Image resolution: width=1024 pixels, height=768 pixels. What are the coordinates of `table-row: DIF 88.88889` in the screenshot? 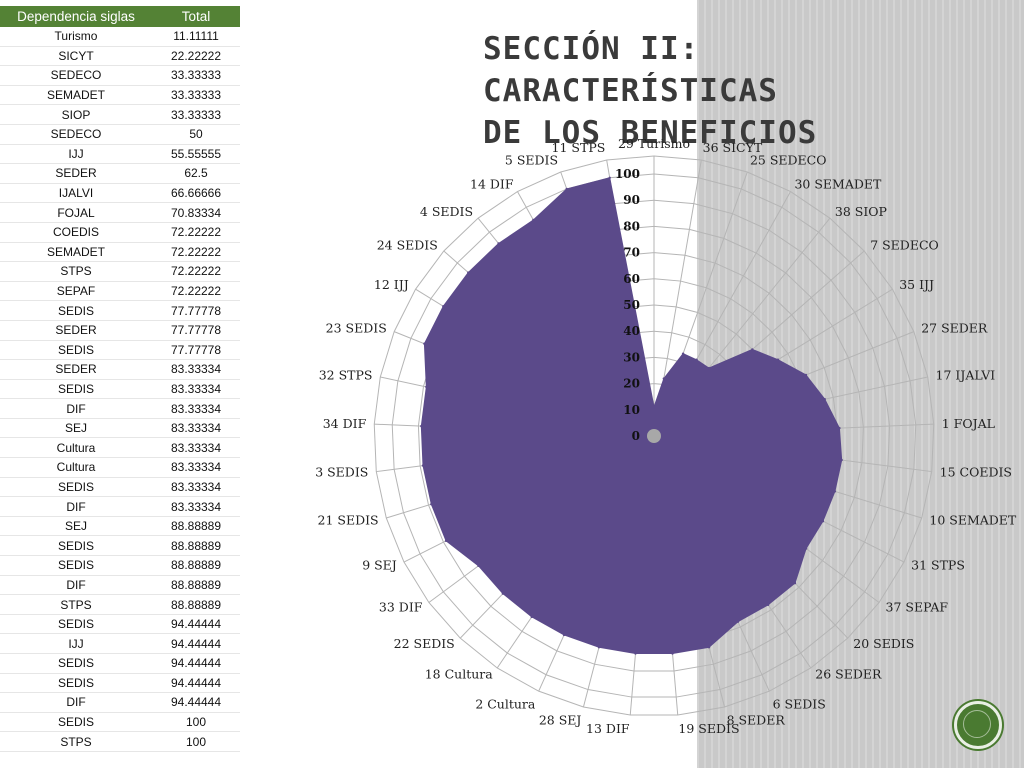 It's located at (120, 585).